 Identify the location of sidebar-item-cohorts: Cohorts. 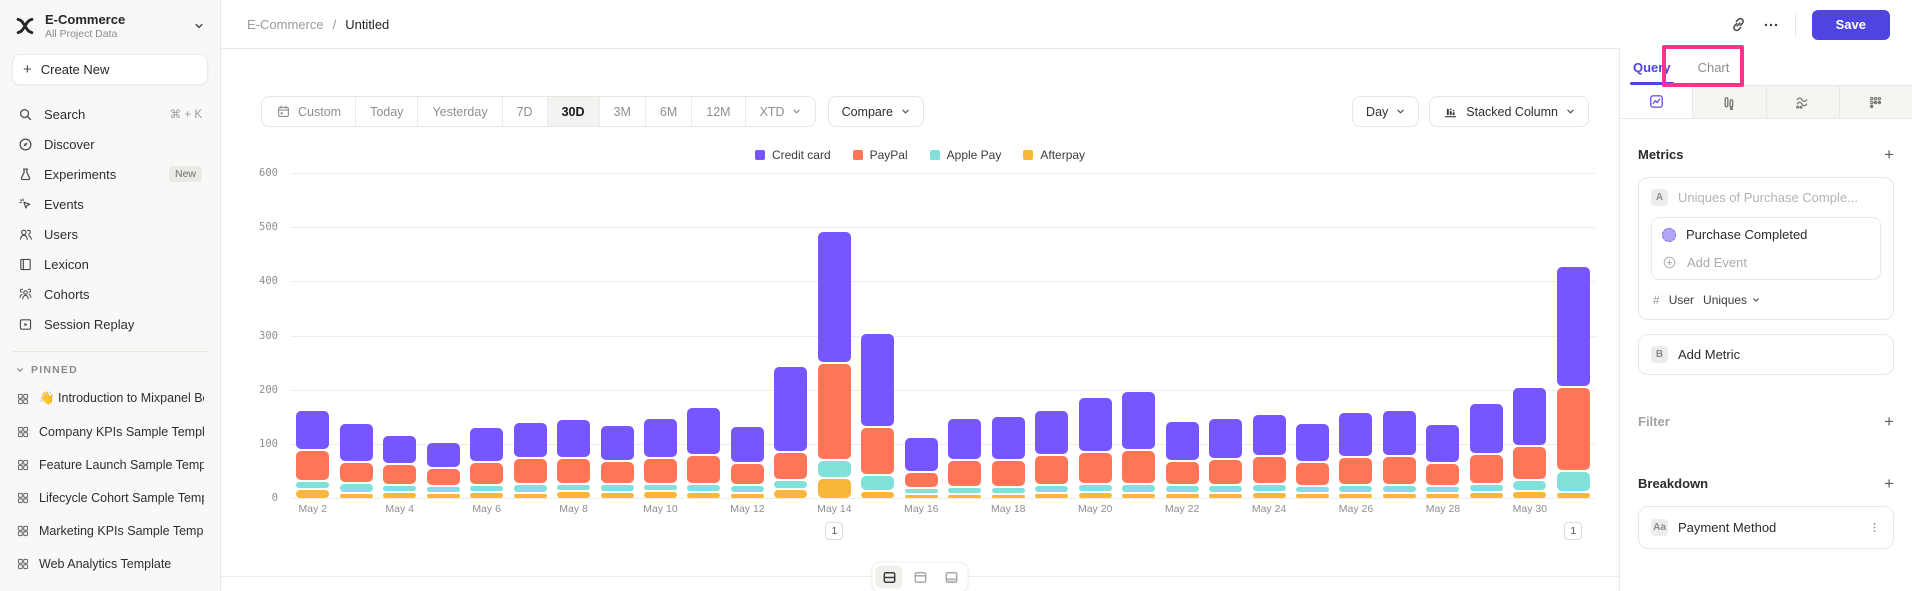
(110, 294).